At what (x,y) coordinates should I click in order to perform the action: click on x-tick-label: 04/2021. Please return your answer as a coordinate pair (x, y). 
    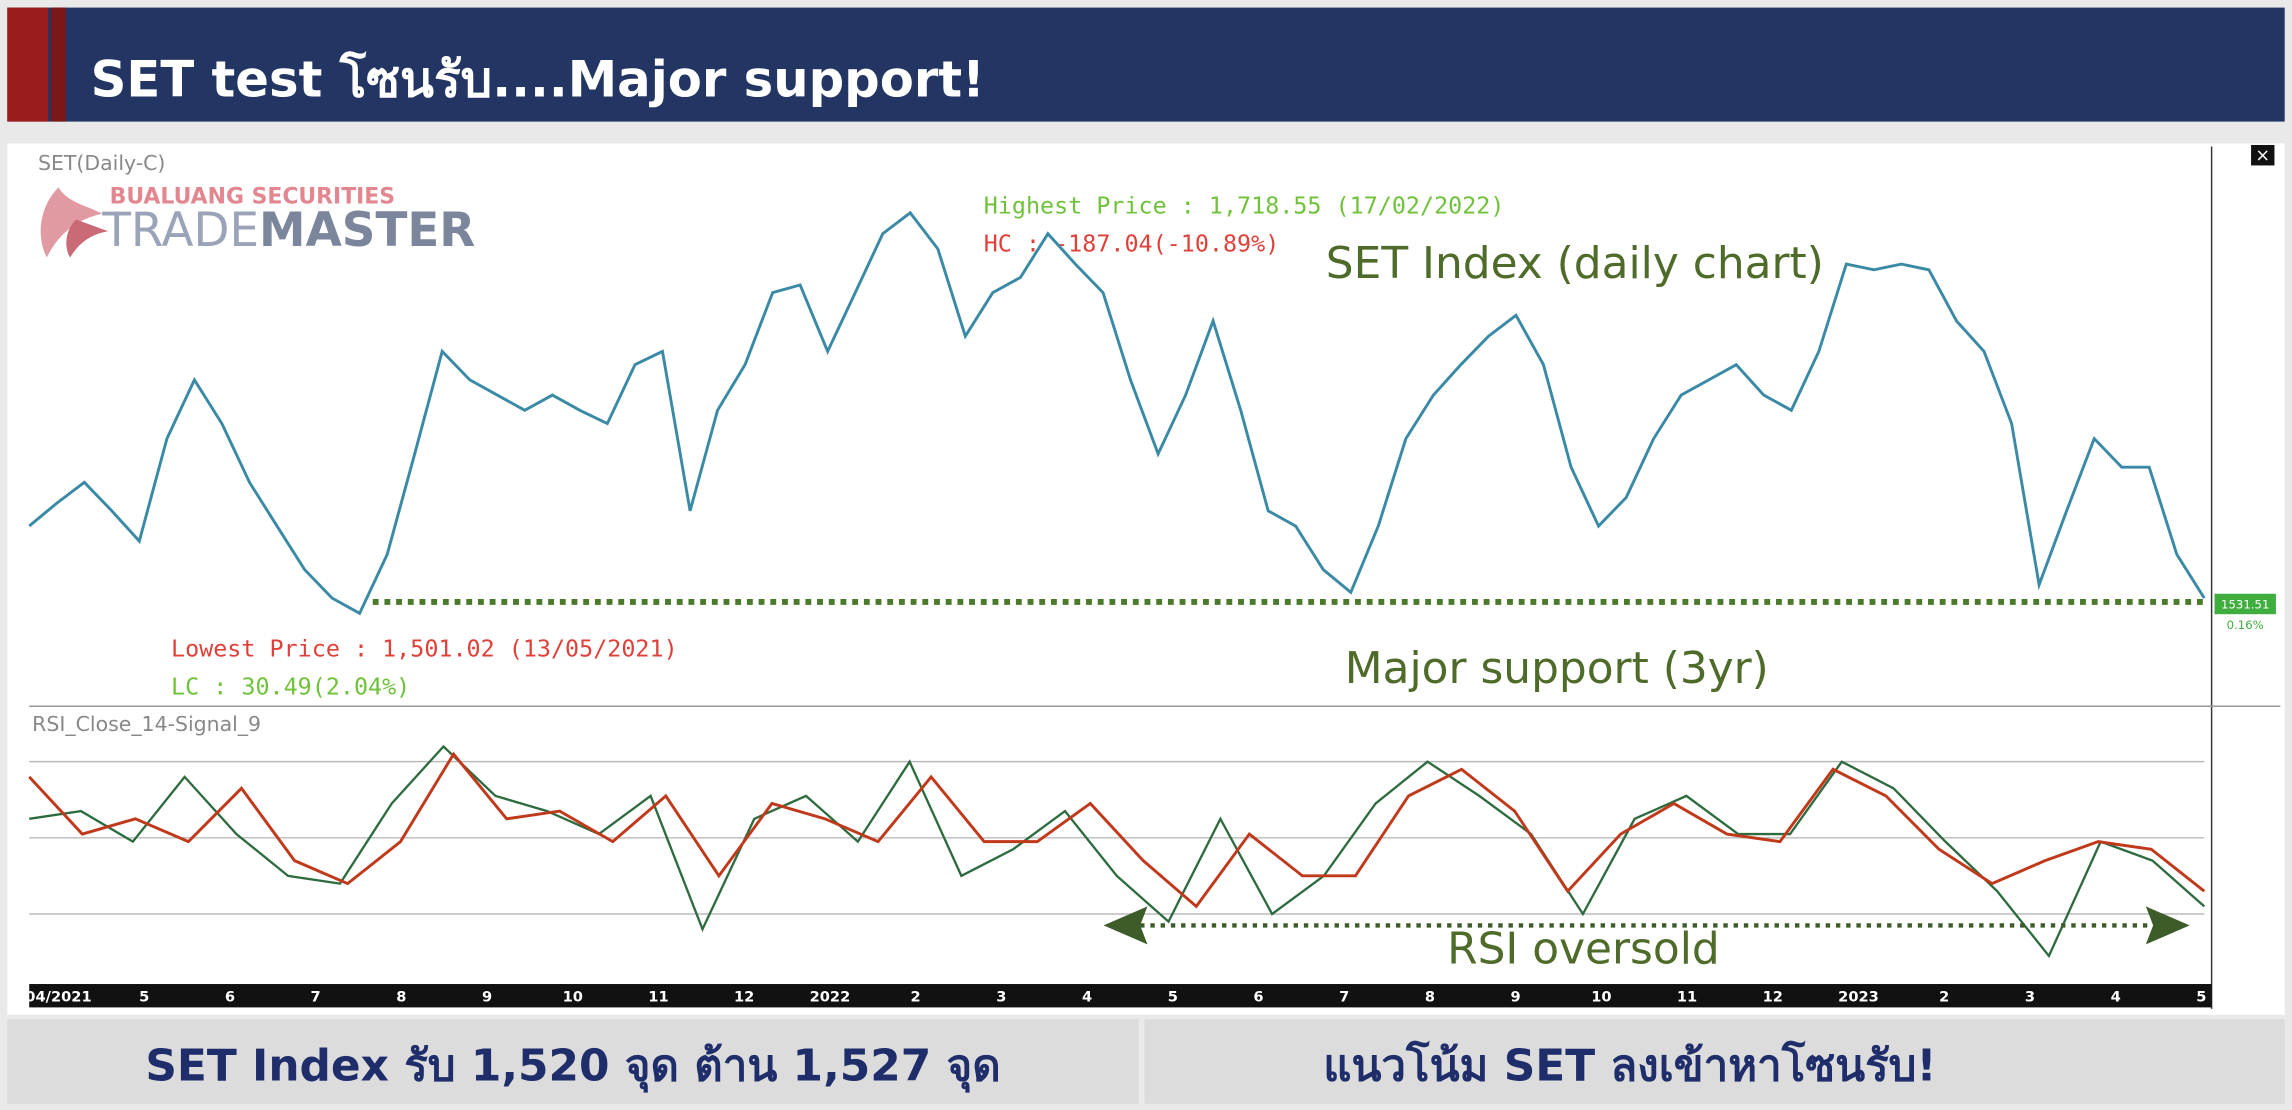
    Looking at the image, I should click on (58, 997).